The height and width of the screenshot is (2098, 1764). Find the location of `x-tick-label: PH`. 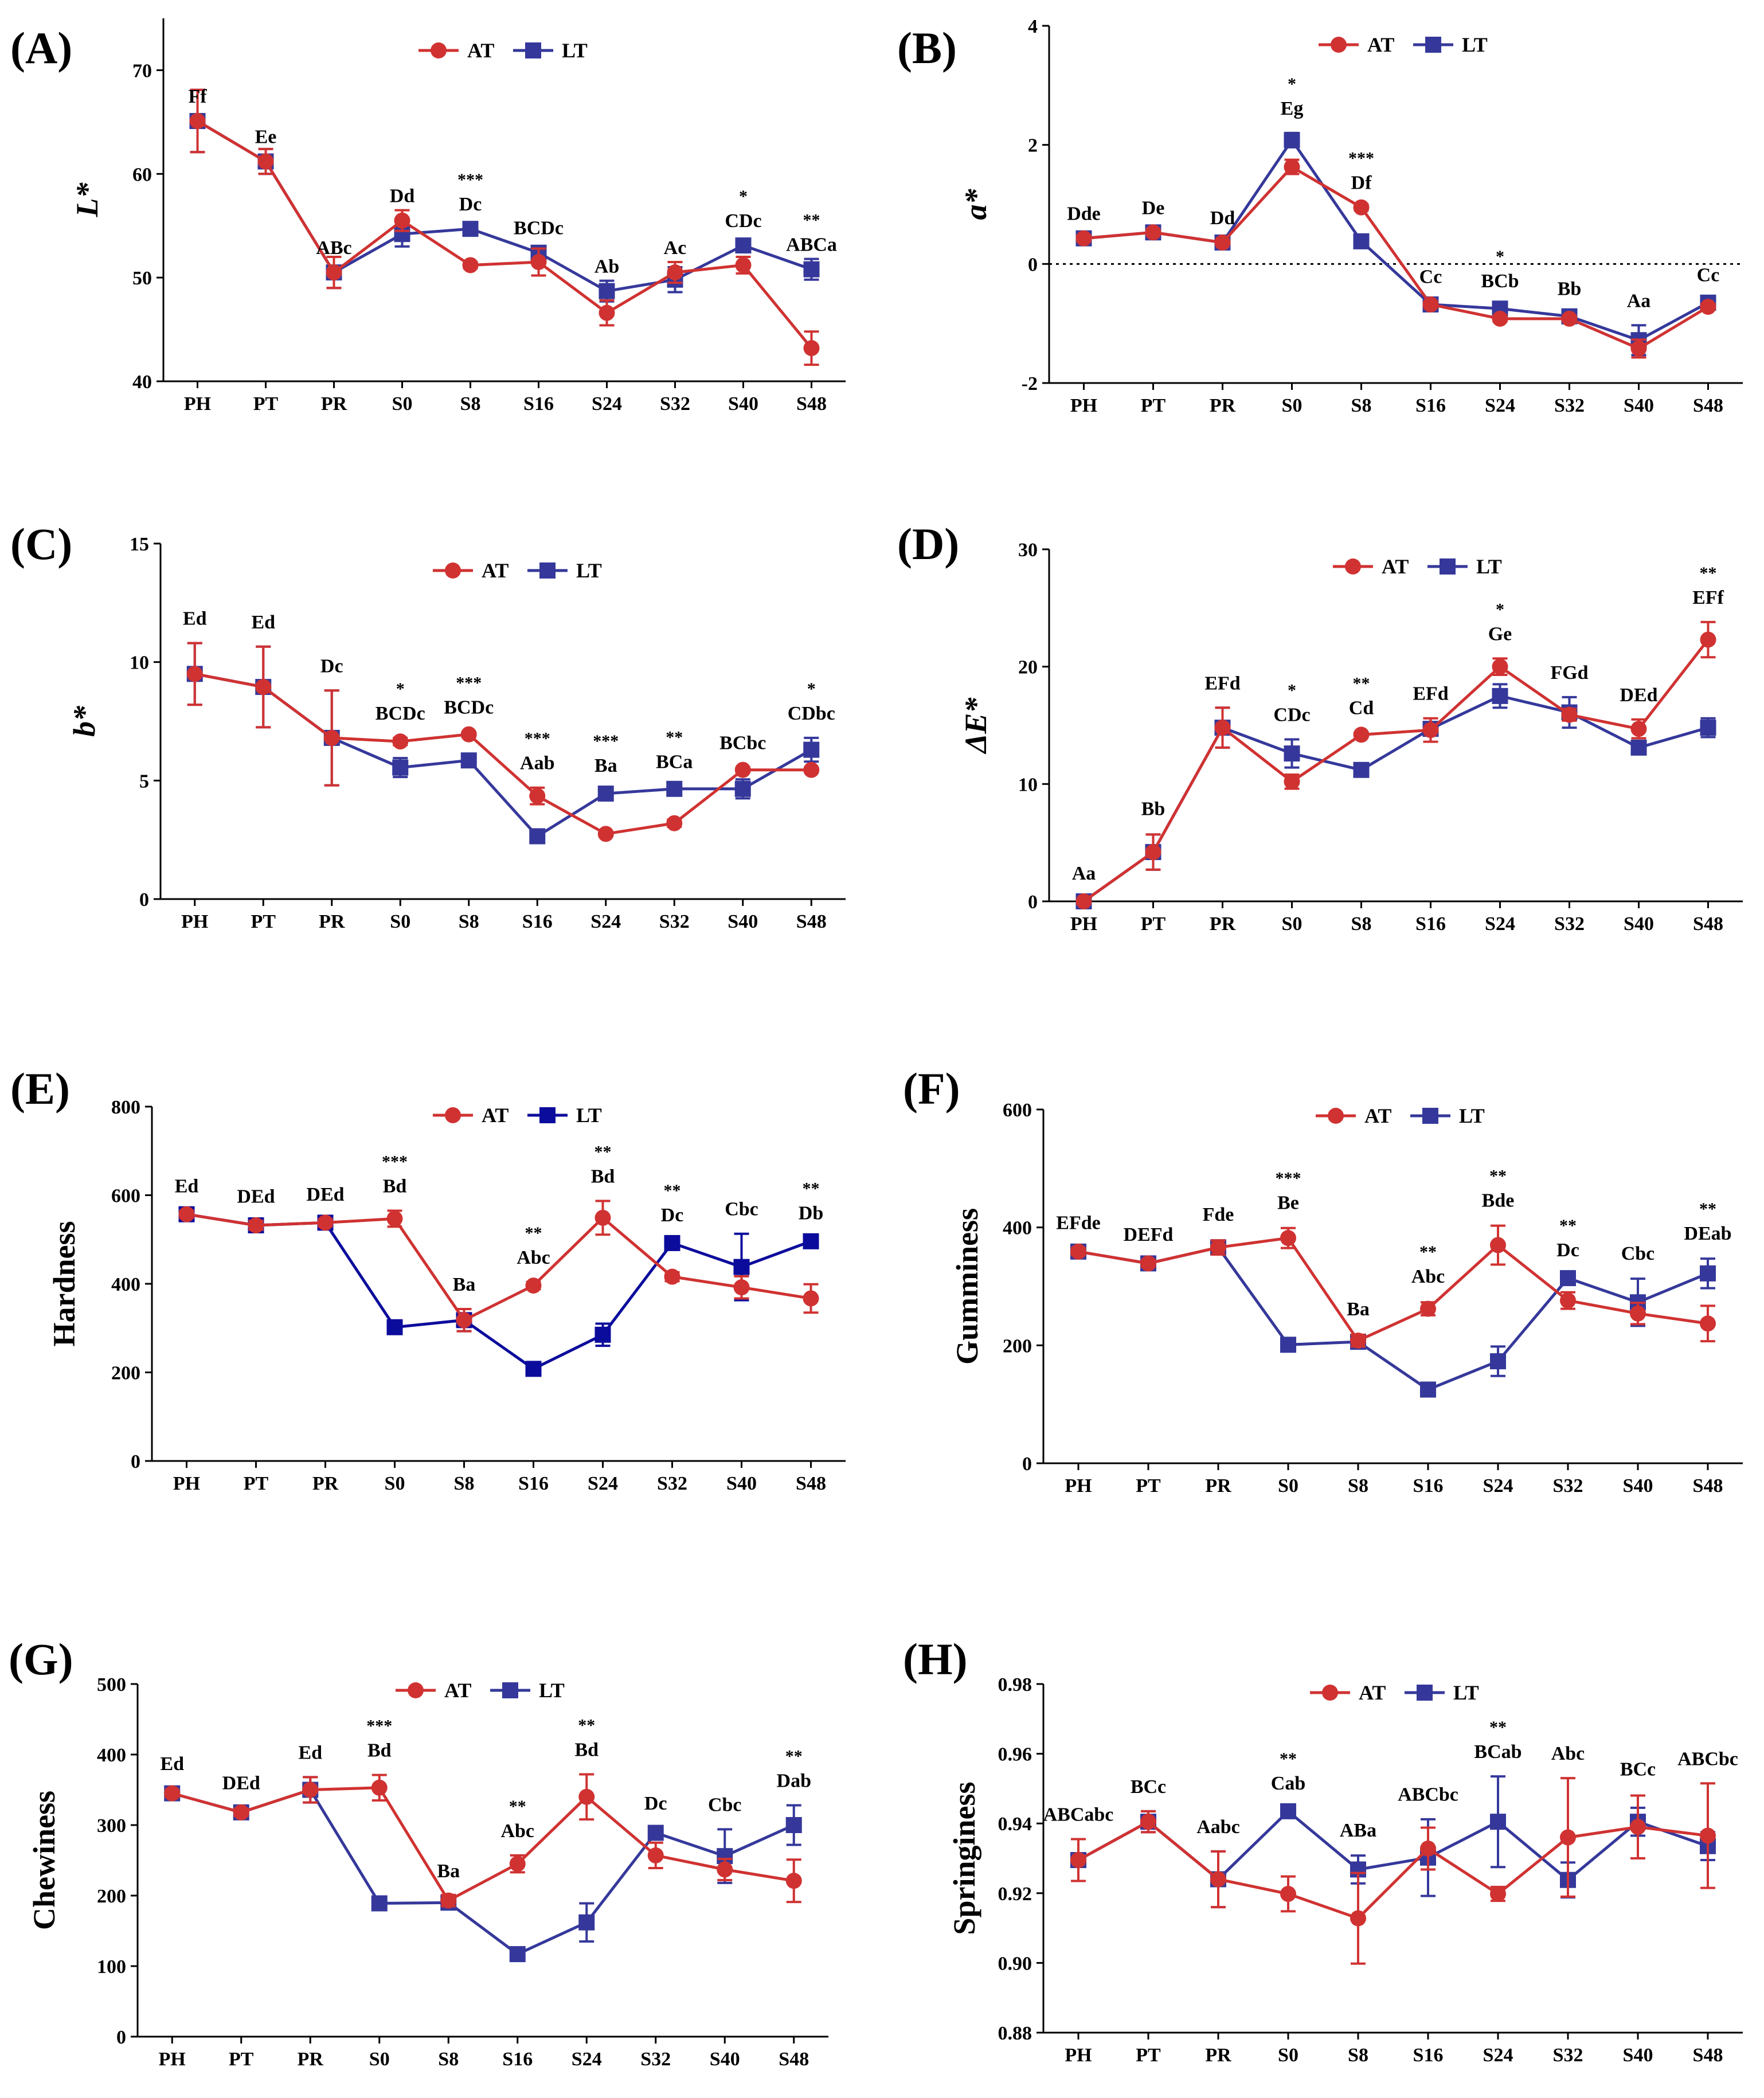

x-tick-label: PH is located at coordinates (1083, 405).